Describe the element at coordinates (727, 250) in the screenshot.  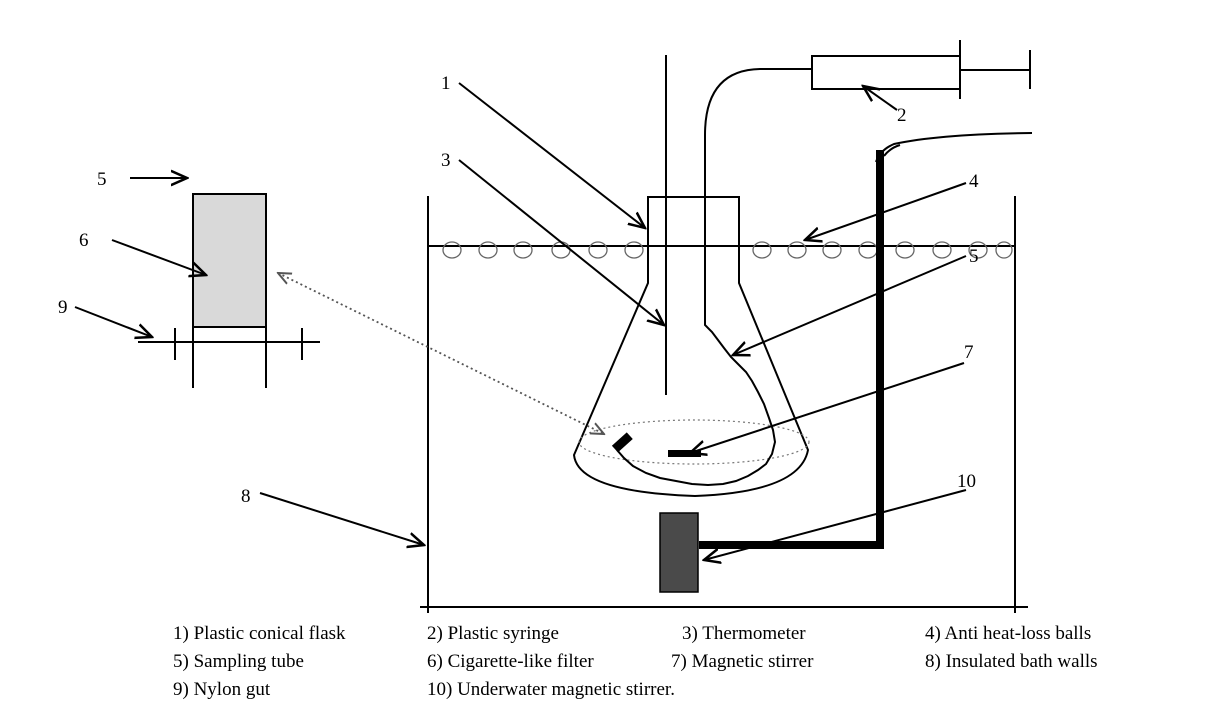
I see `anti-heat-loss-balls` at that location.